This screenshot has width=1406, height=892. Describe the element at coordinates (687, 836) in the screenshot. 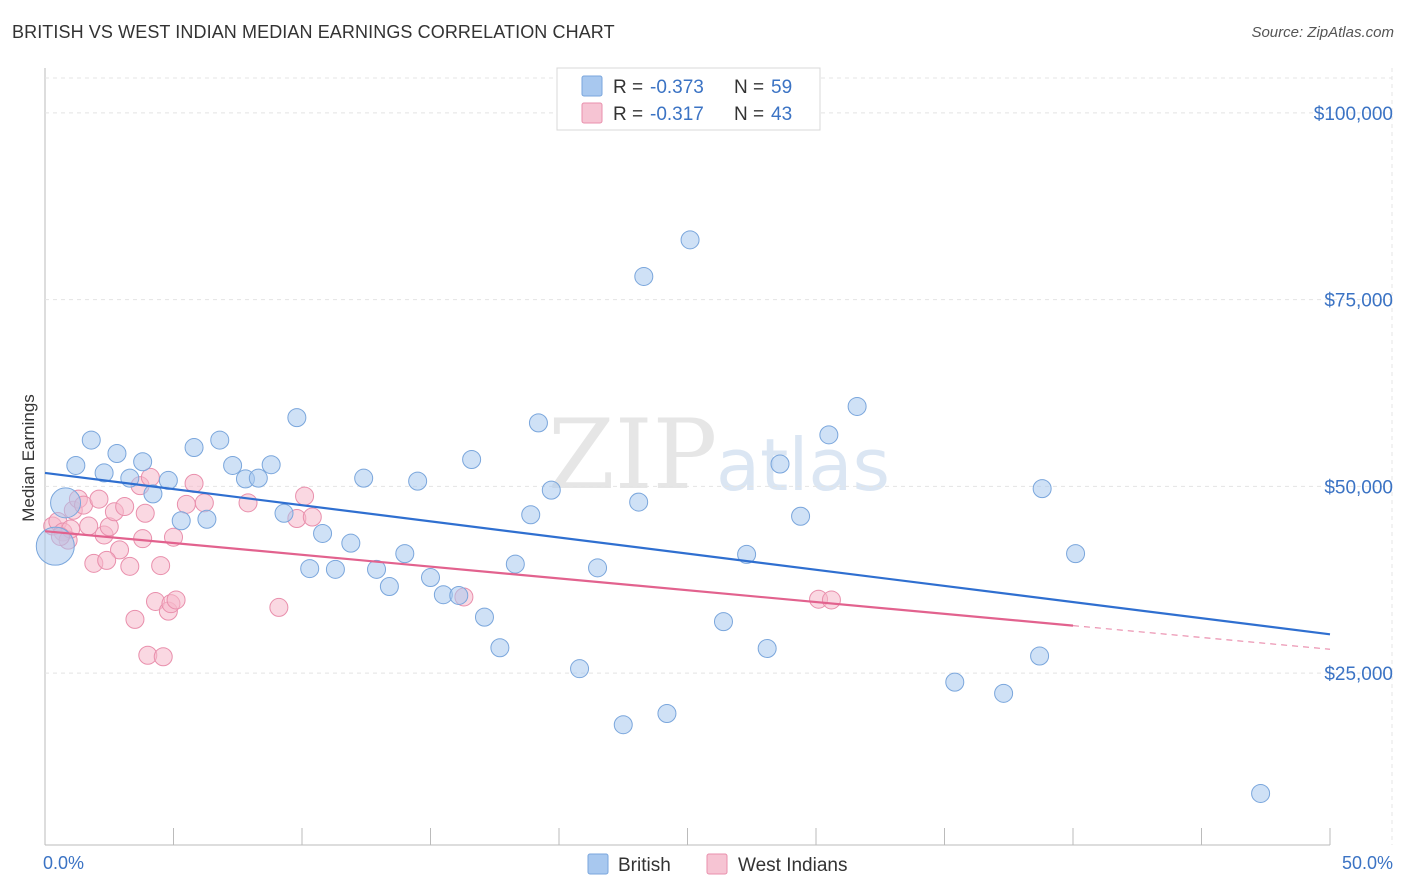

I see `x-ticks` at that location.